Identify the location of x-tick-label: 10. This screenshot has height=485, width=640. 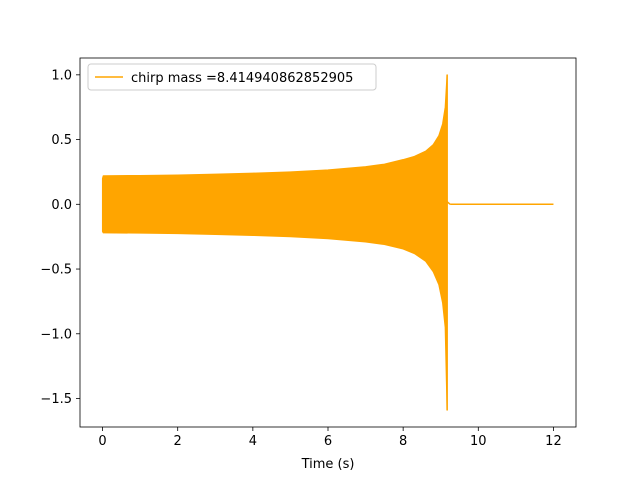
(478, 441).